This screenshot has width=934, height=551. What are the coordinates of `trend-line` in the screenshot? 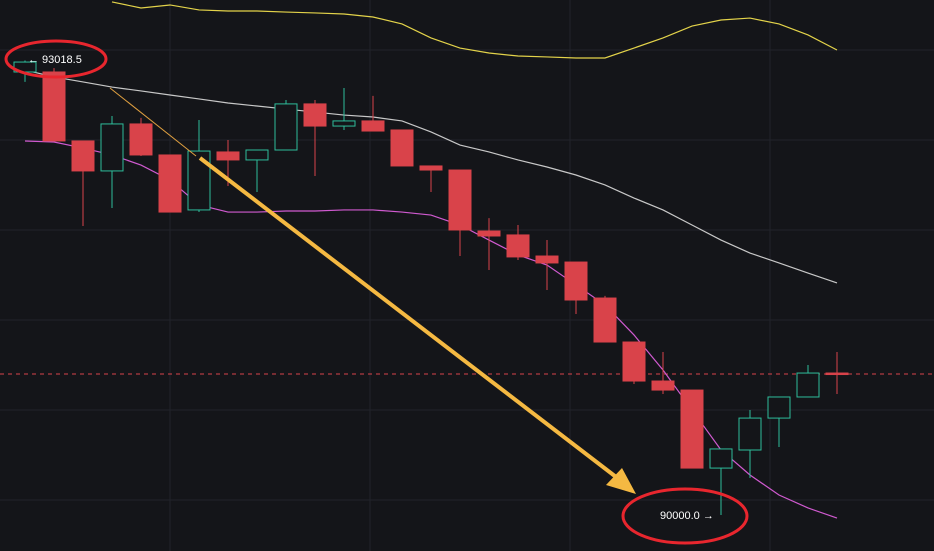 It's located at (153, 122).